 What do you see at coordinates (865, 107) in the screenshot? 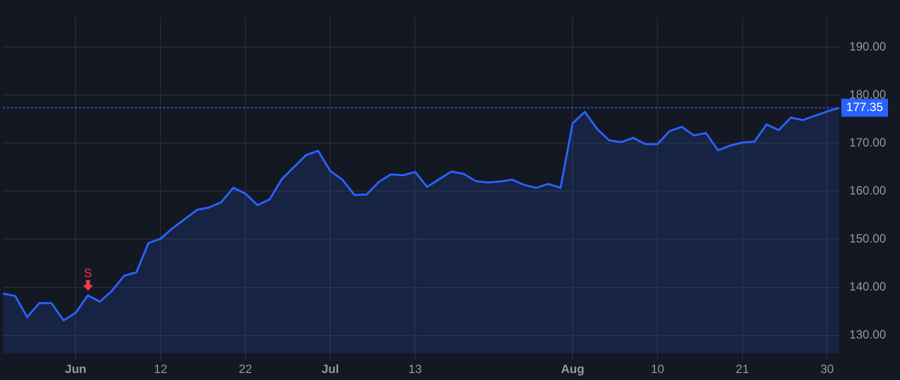
I see `ref-line-label: 177.35` at bounding box center [865, 107].